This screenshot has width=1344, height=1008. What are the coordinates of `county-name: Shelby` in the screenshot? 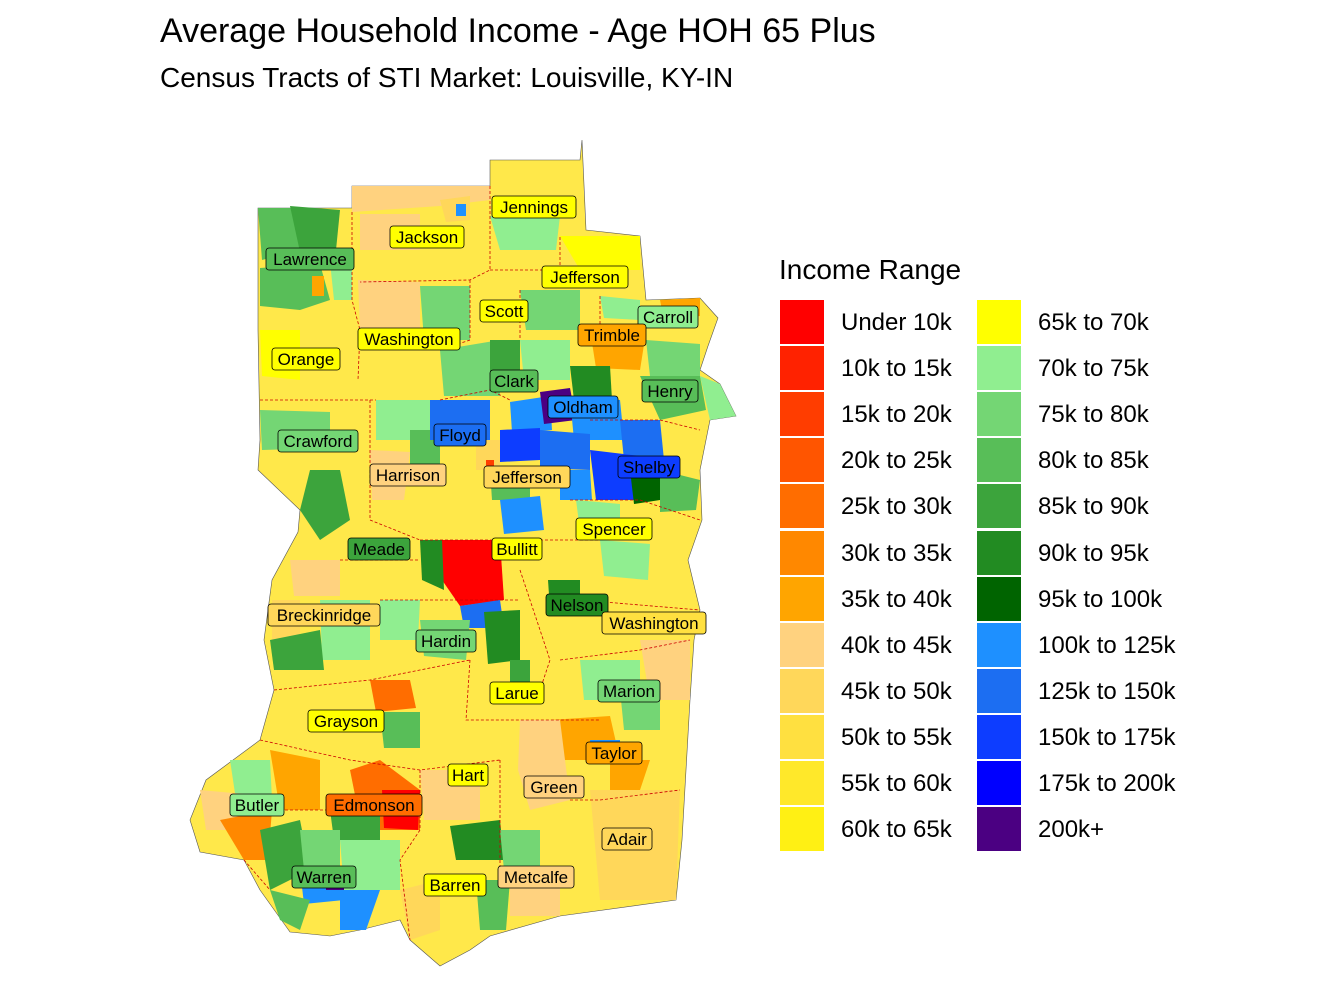 It's located at (649, 467).